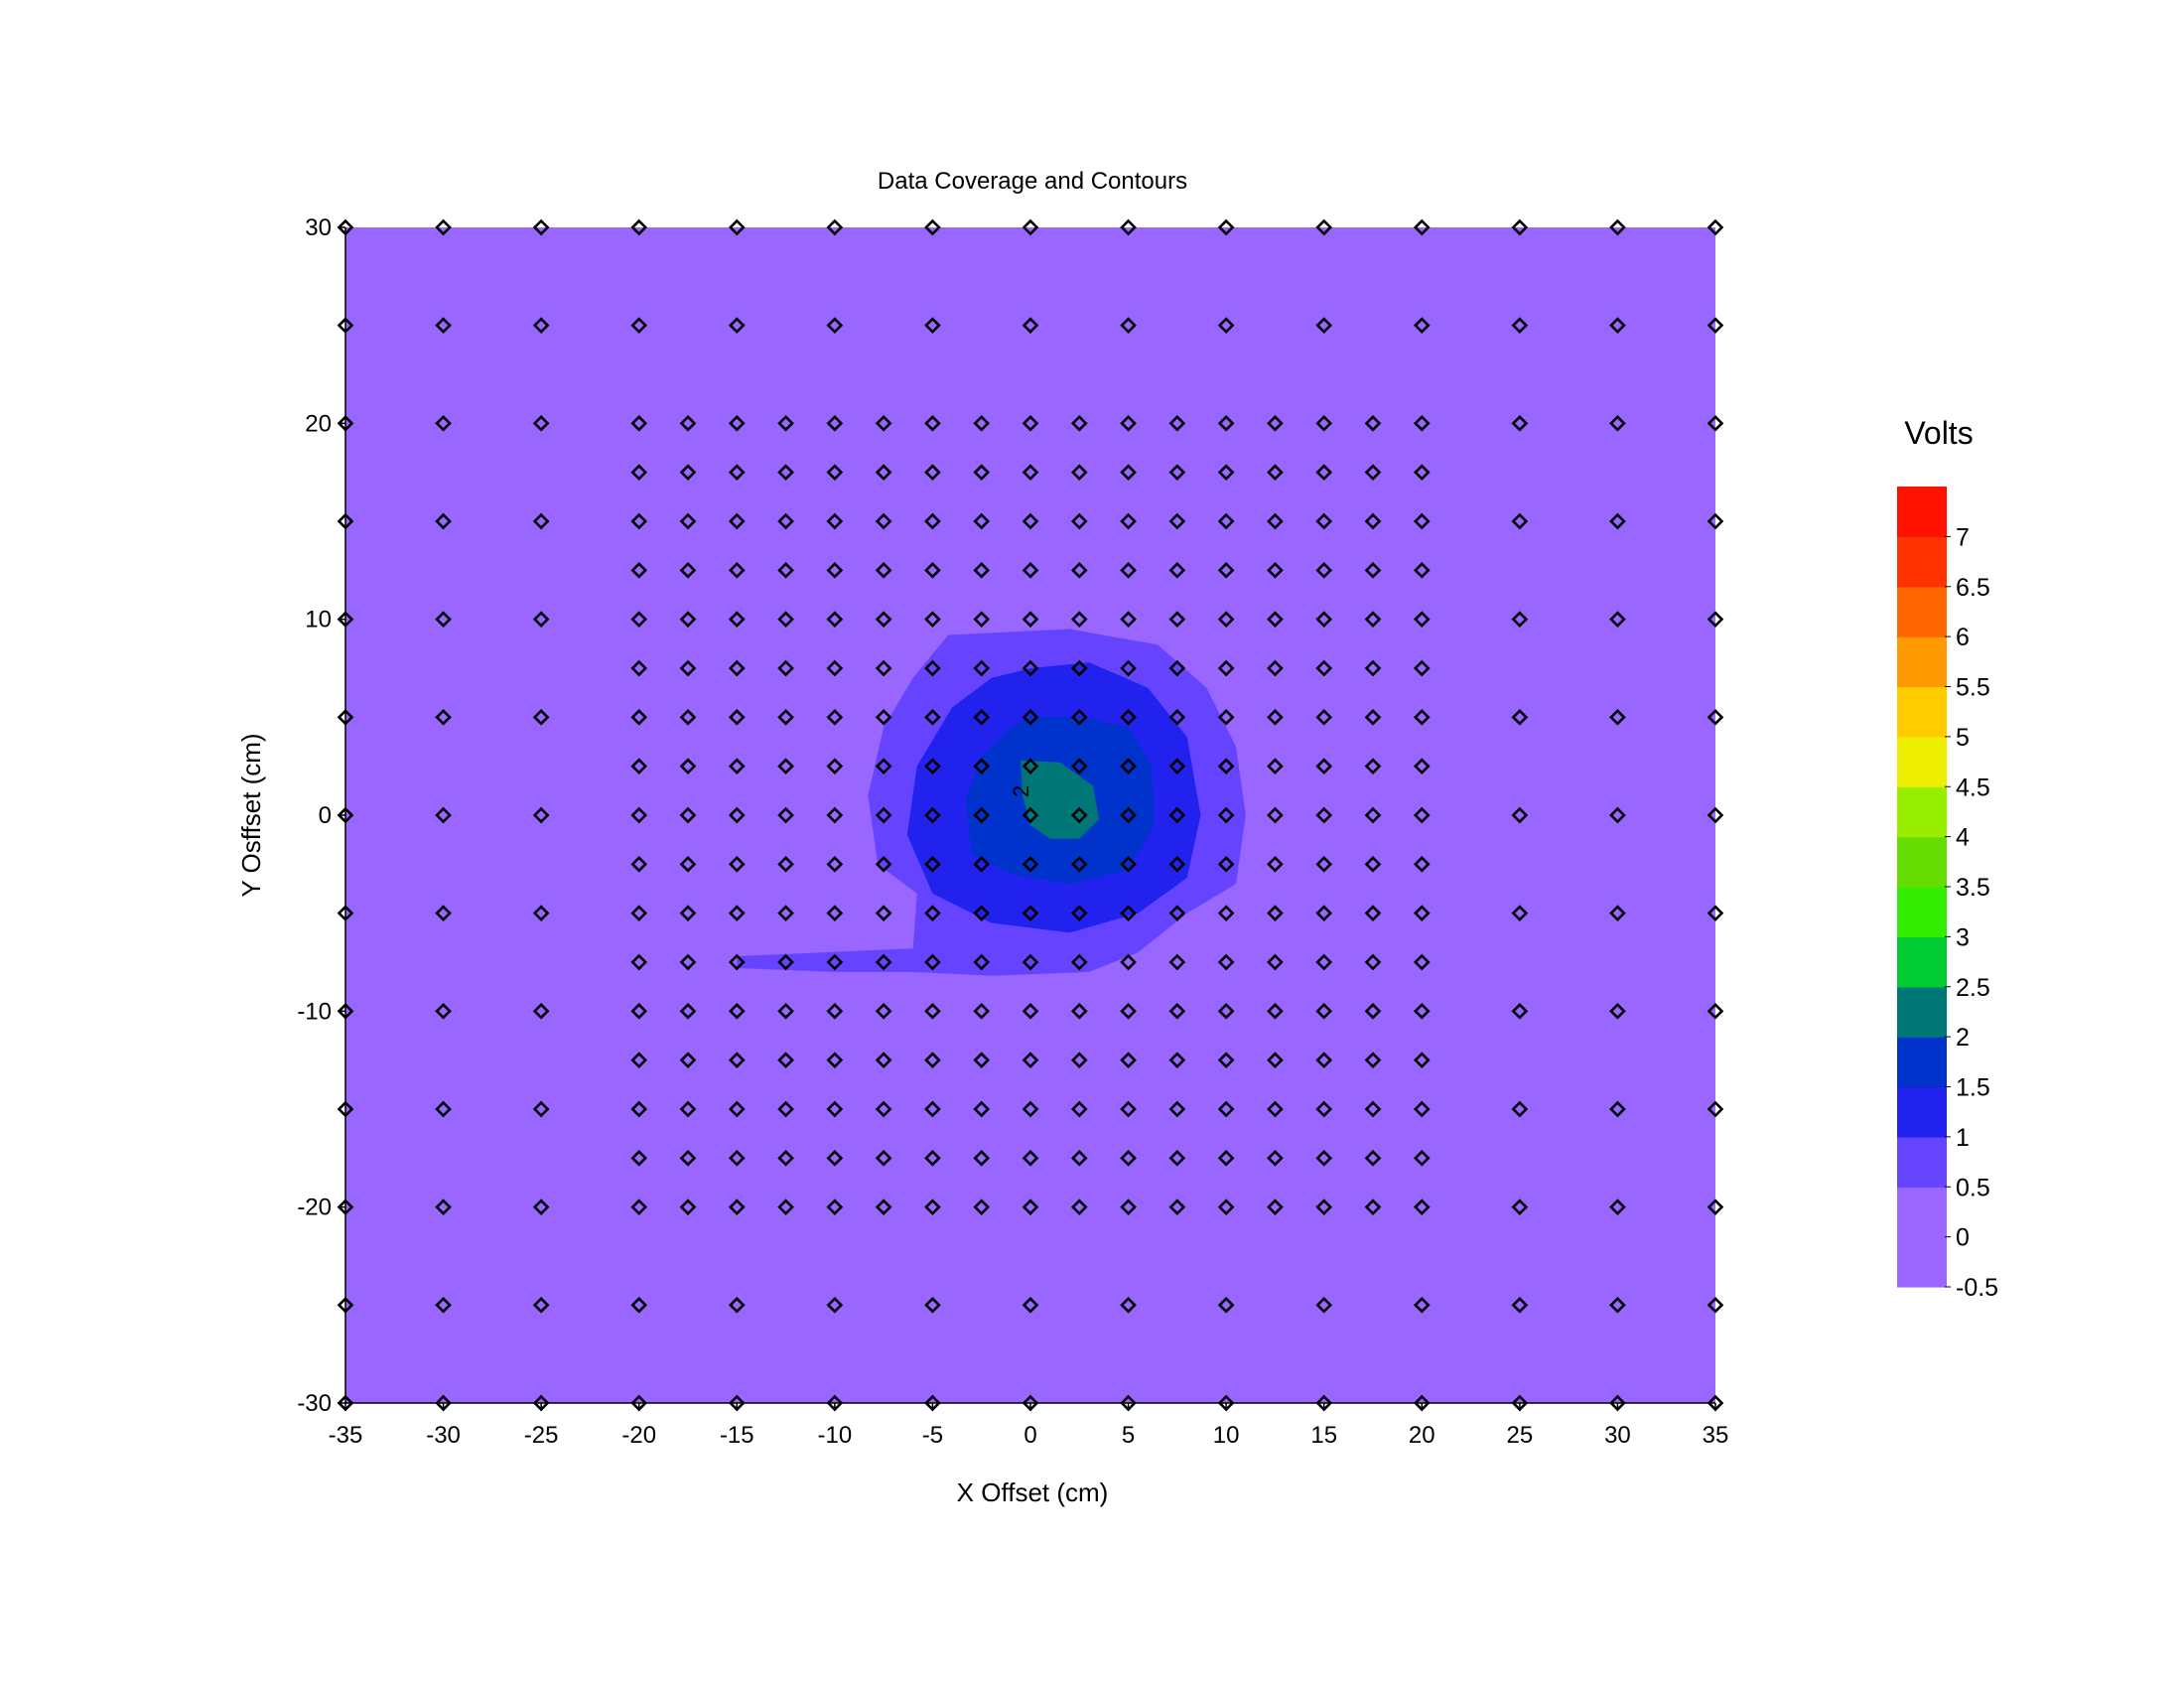 Image resolution: width=2184 pixels, height=1688 pixels. I want to click on contour-label: 2, so click(1021, 791).